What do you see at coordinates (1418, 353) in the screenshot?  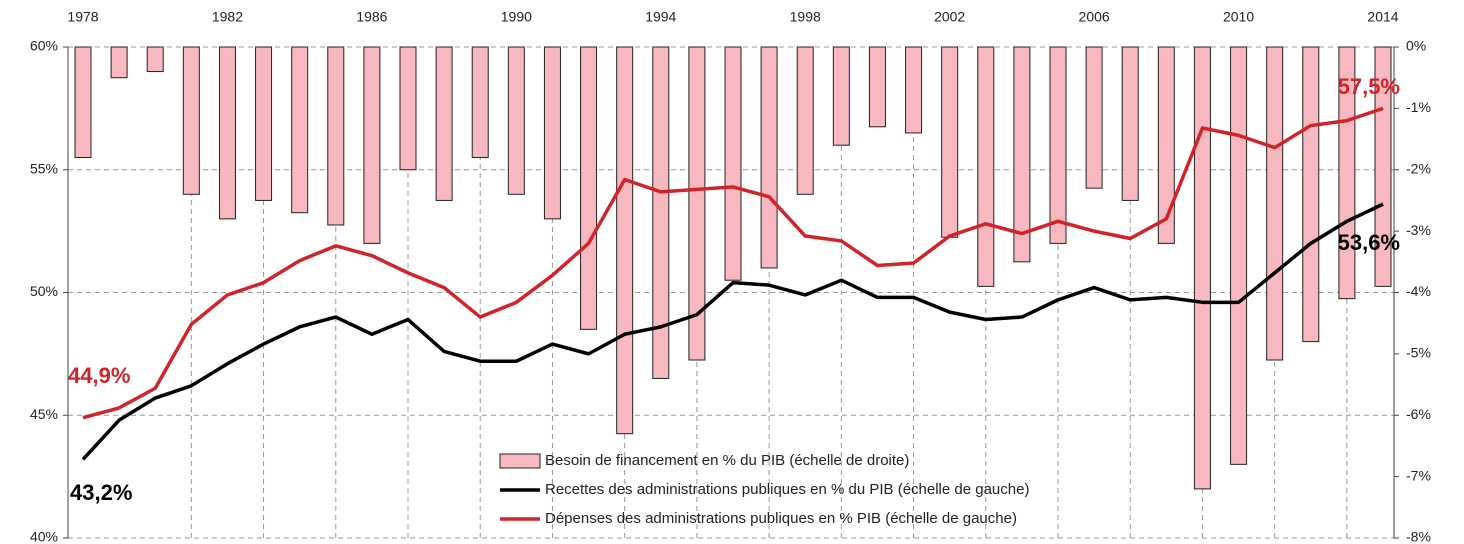 I see `y2-tick-label: -5%` at bounding box center [1418, 353].